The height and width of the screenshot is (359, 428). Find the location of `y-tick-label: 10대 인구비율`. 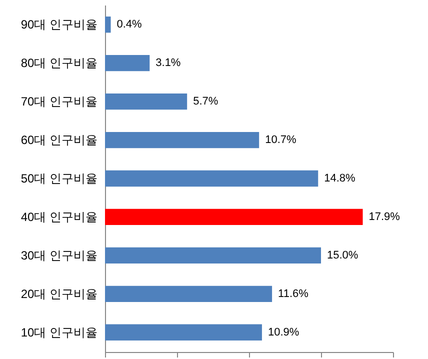

y-tick-label: 10대 인구비율 is located at coordinates (59, 332).